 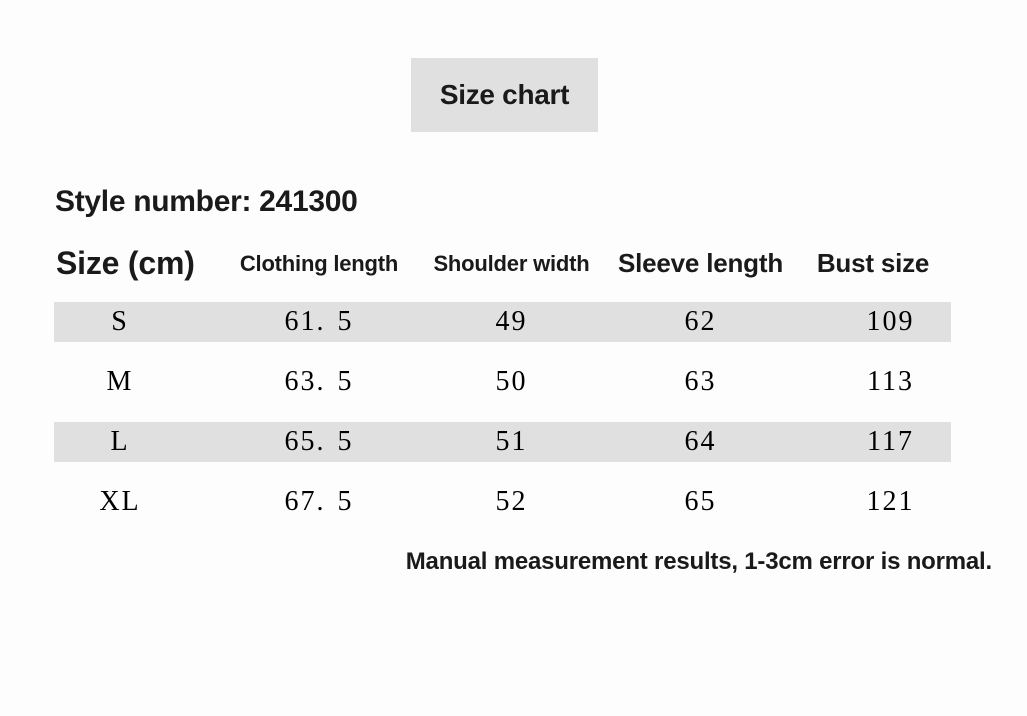 I want to click on cell-sleeve-length: 63, so click(x=700, y=381).